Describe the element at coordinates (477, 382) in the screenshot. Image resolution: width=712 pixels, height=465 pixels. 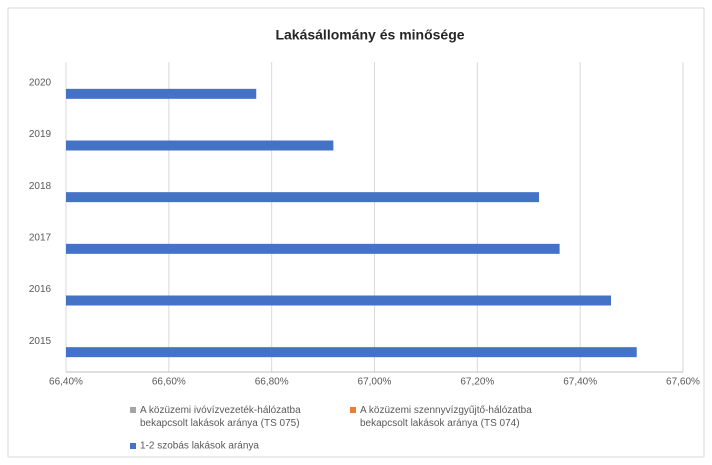
I see `x-tick-label: 67,20%` at that location.